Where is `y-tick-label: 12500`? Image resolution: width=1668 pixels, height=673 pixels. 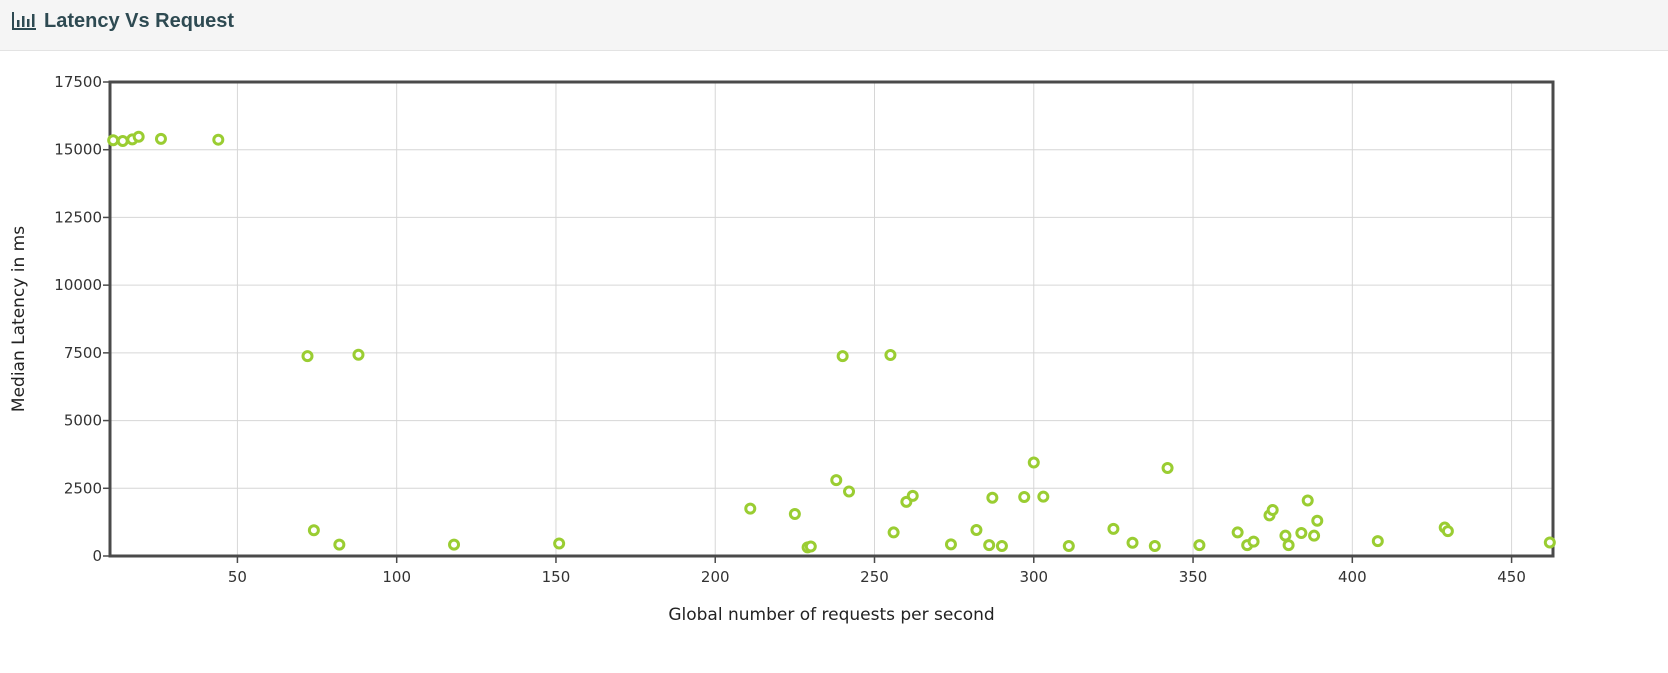 y-tick-label: 12500 is located at coordinates (78, 217).